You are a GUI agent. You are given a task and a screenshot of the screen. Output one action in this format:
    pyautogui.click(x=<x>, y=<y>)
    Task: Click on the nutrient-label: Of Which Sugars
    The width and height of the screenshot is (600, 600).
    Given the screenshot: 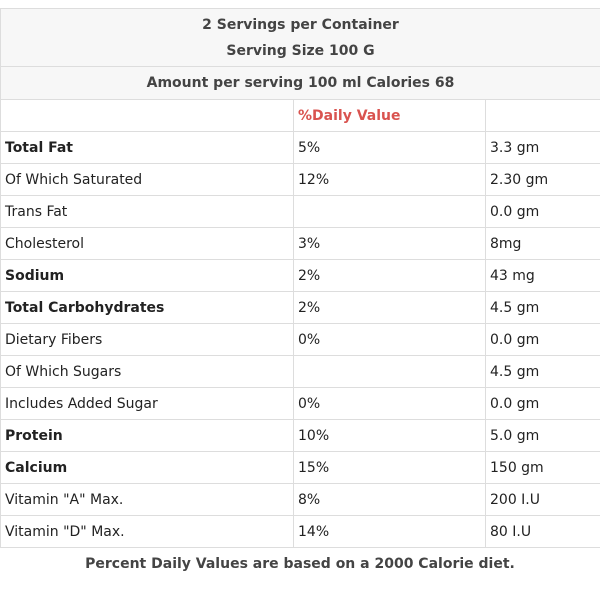 What is the action you would take?
    pyautogui.click(x=147, y=371)
    